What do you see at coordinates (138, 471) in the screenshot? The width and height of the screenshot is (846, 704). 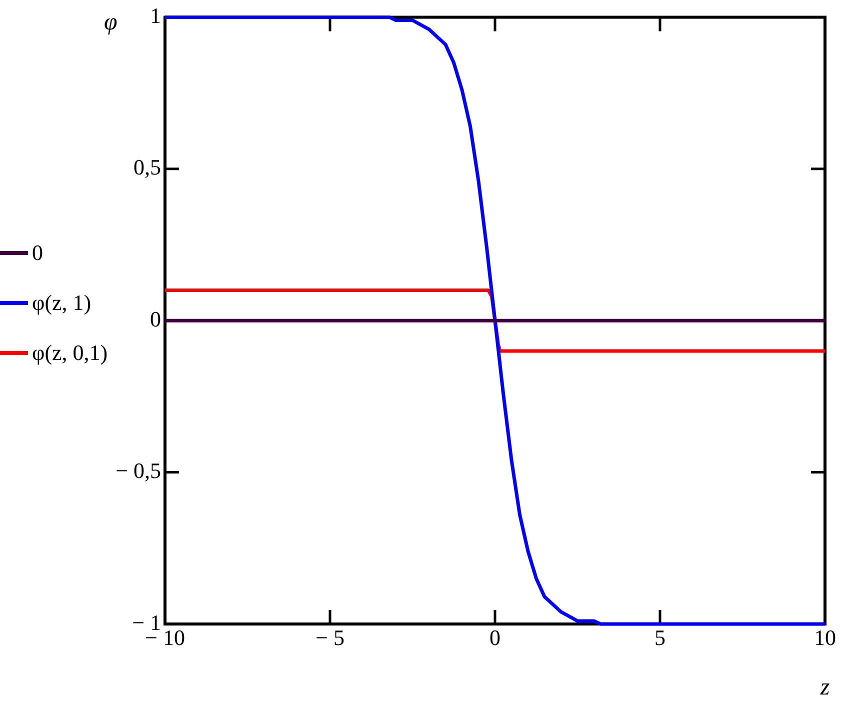 I see `y-tick-label: − 0,5` at bounding box center [138, 471].